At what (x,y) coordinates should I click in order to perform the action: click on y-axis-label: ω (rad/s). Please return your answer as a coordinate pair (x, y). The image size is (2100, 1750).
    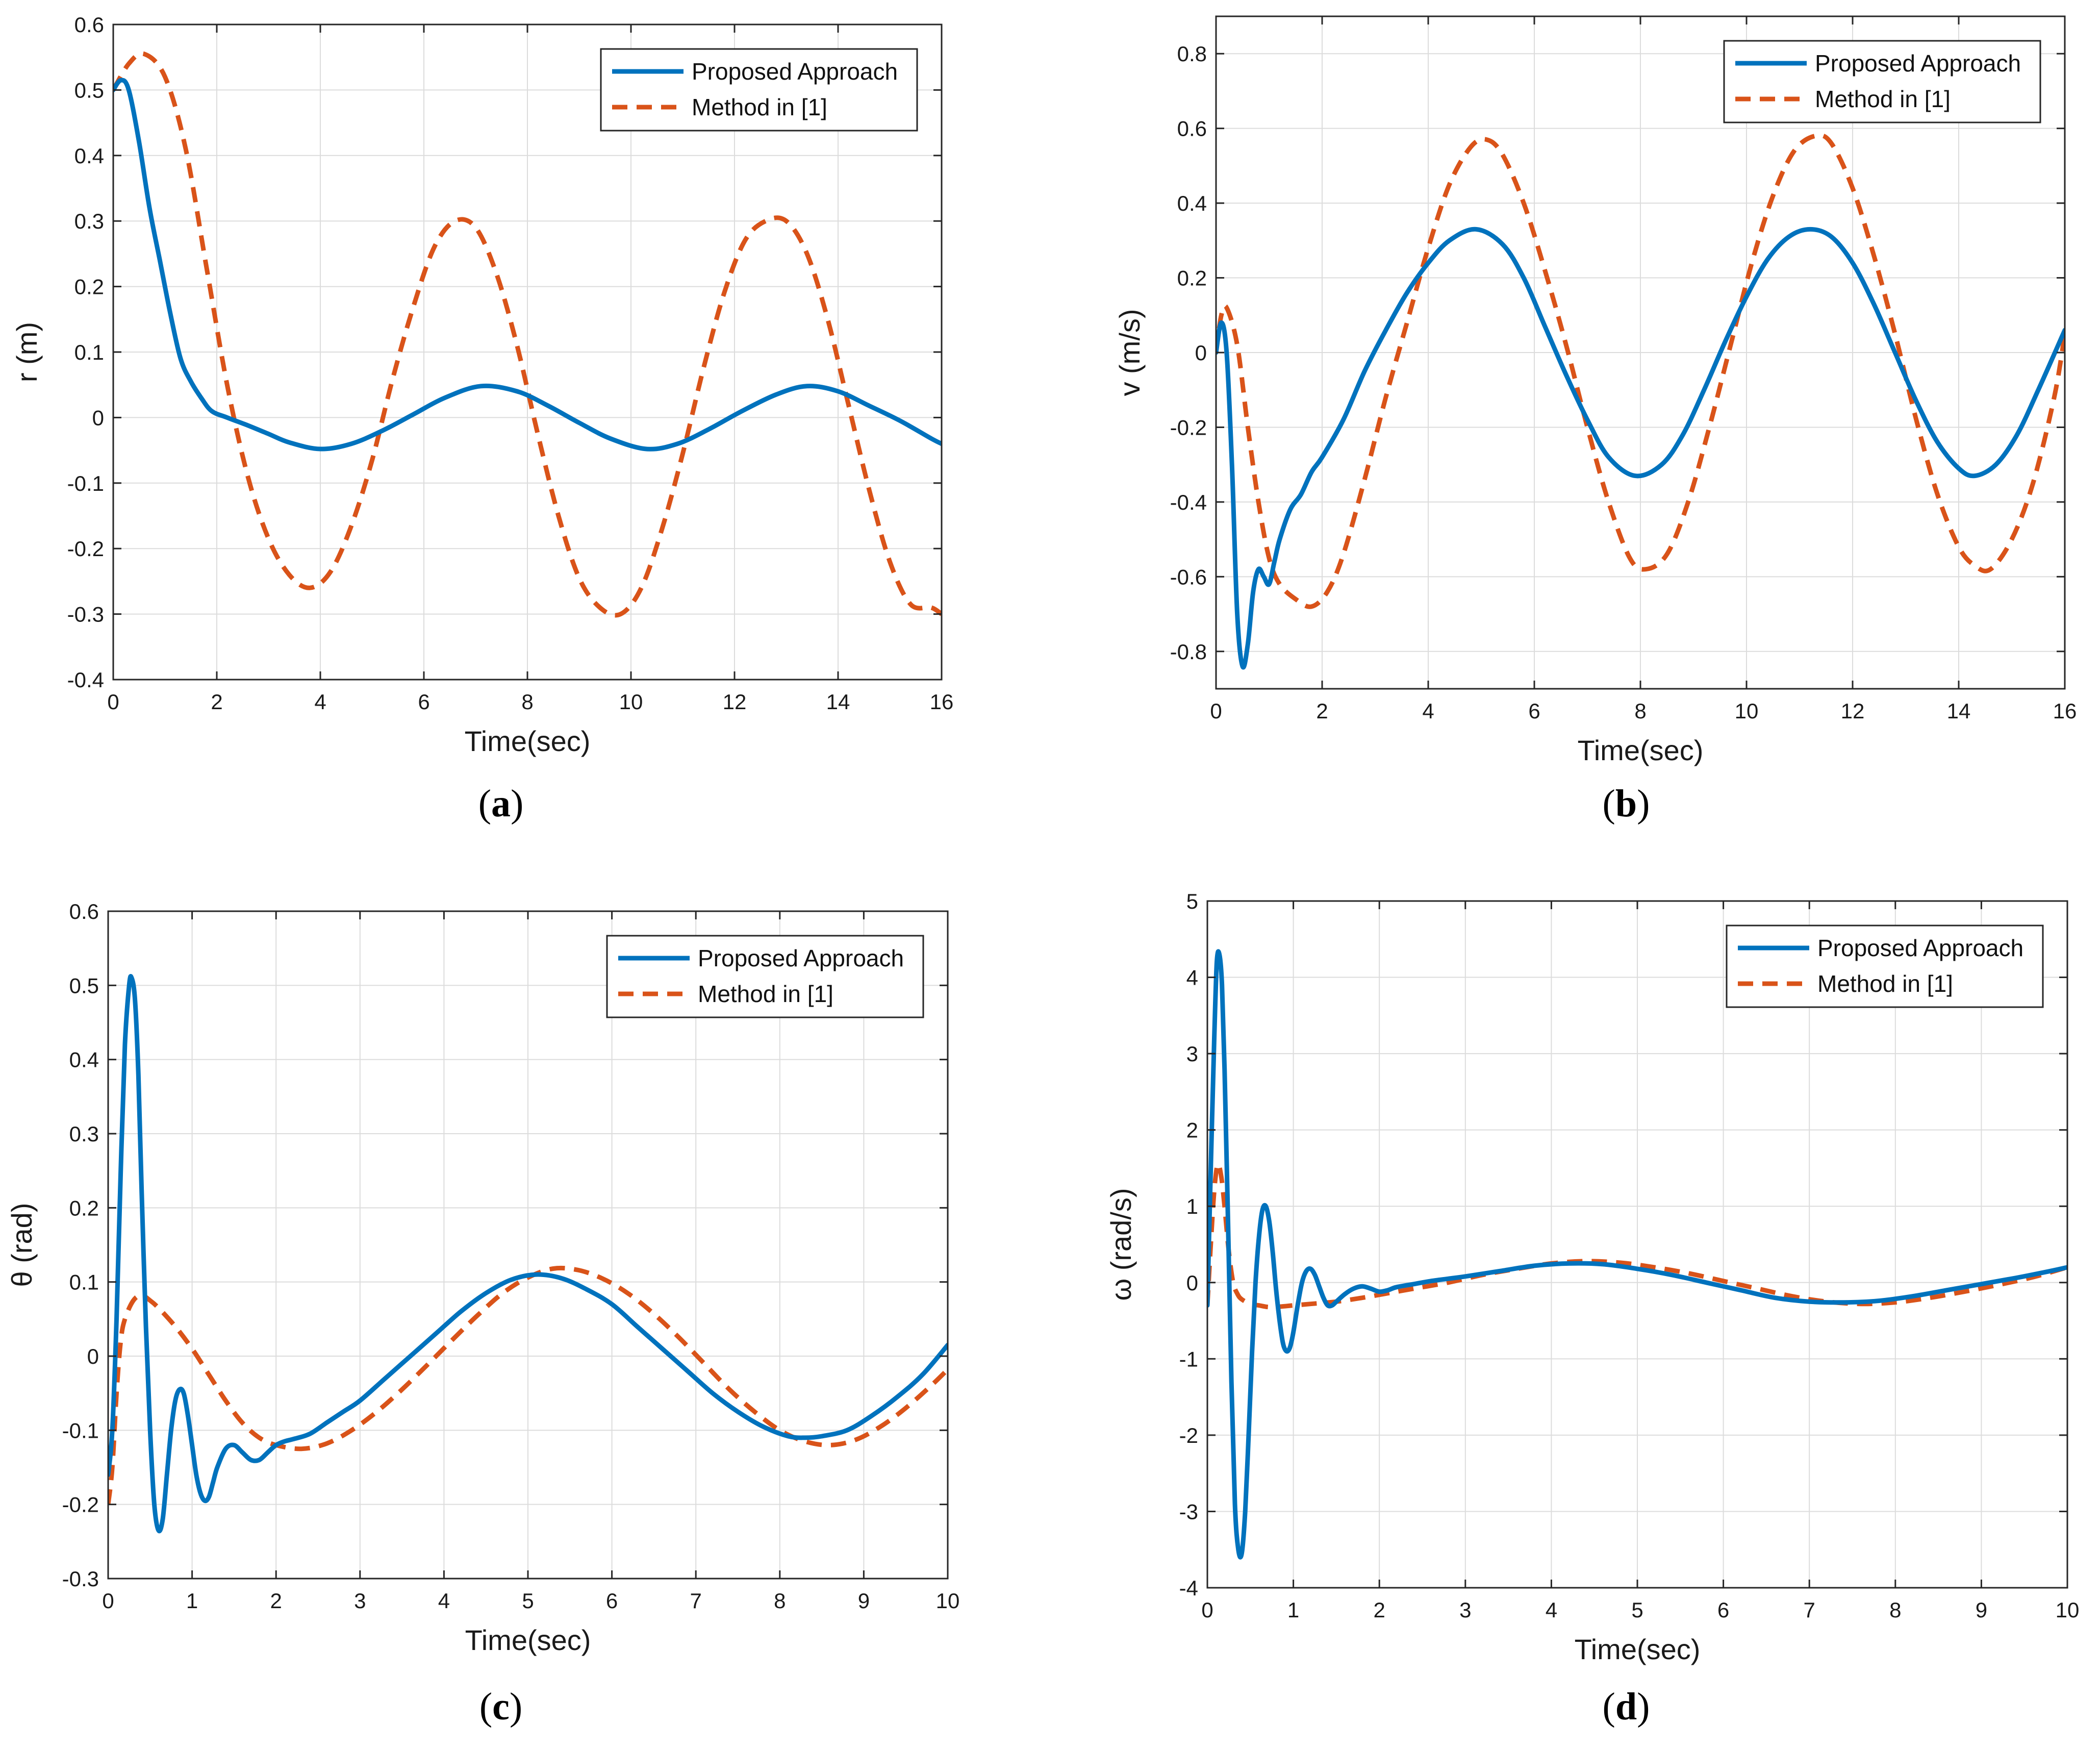
    Looking at the image, I should click on (1121, 1244).